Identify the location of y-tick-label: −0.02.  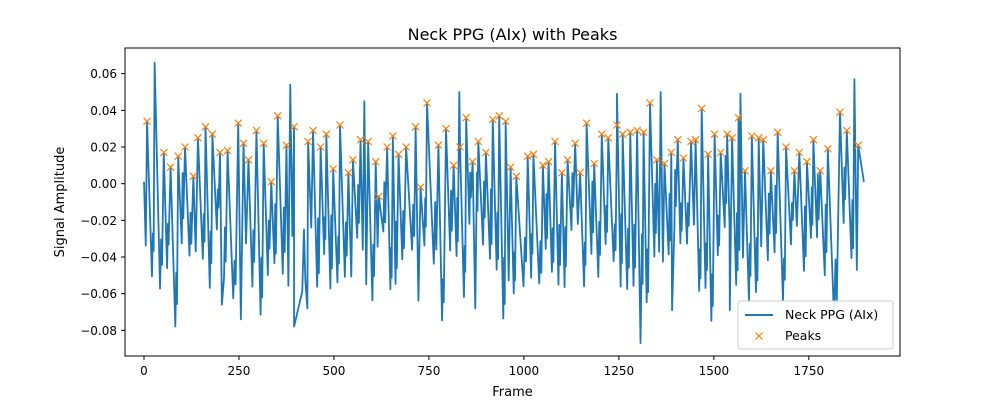
(98, 221).